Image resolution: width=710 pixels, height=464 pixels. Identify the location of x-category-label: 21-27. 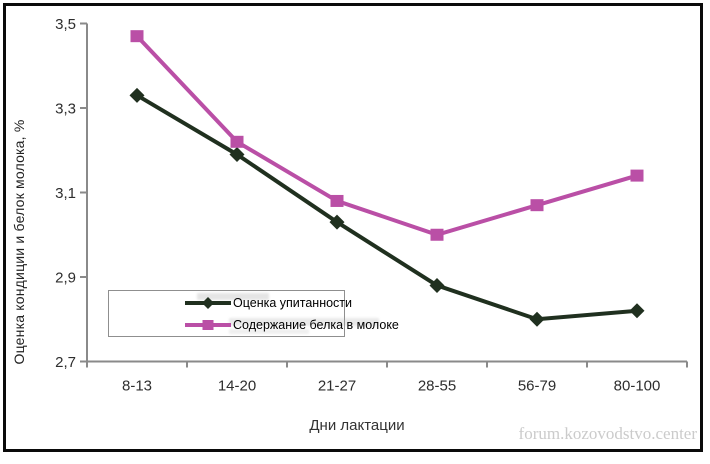
(337, 386).